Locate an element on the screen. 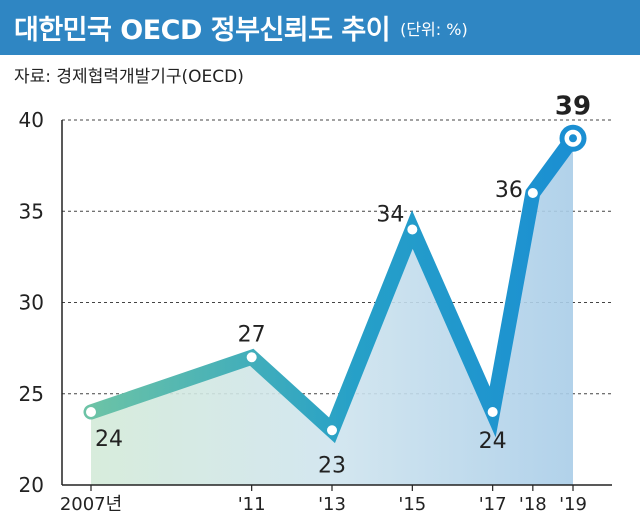 The height and width of the screenshot is (523, 640). y-tick-label: 30 is located at coordinates (31, 303).